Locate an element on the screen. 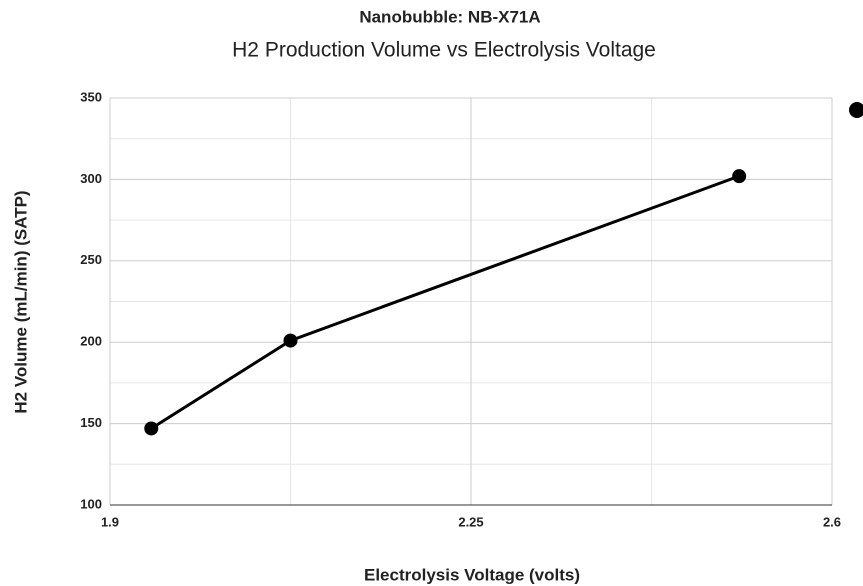  y-axis-label: H2 Volume (mL/min) (SATP) is located at coordinates (20, 301).